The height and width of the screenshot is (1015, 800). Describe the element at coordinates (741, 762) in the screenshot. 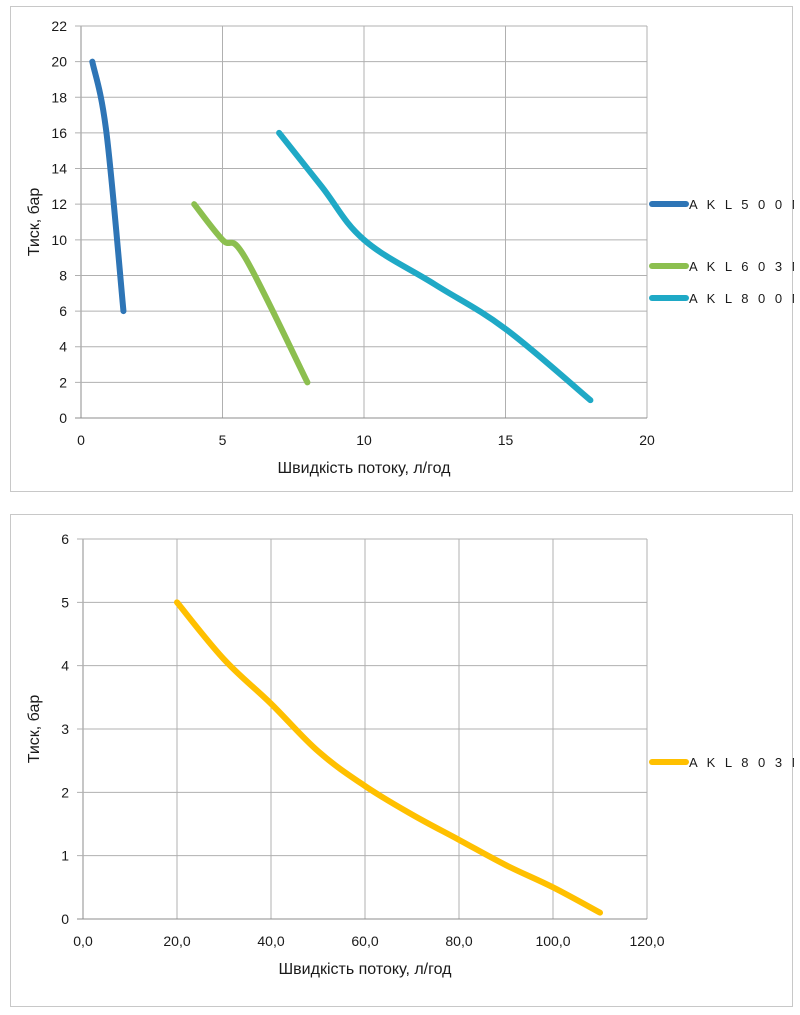

I see `chart-2-legend-label-1: A K L 8 0 3 N` at that location.